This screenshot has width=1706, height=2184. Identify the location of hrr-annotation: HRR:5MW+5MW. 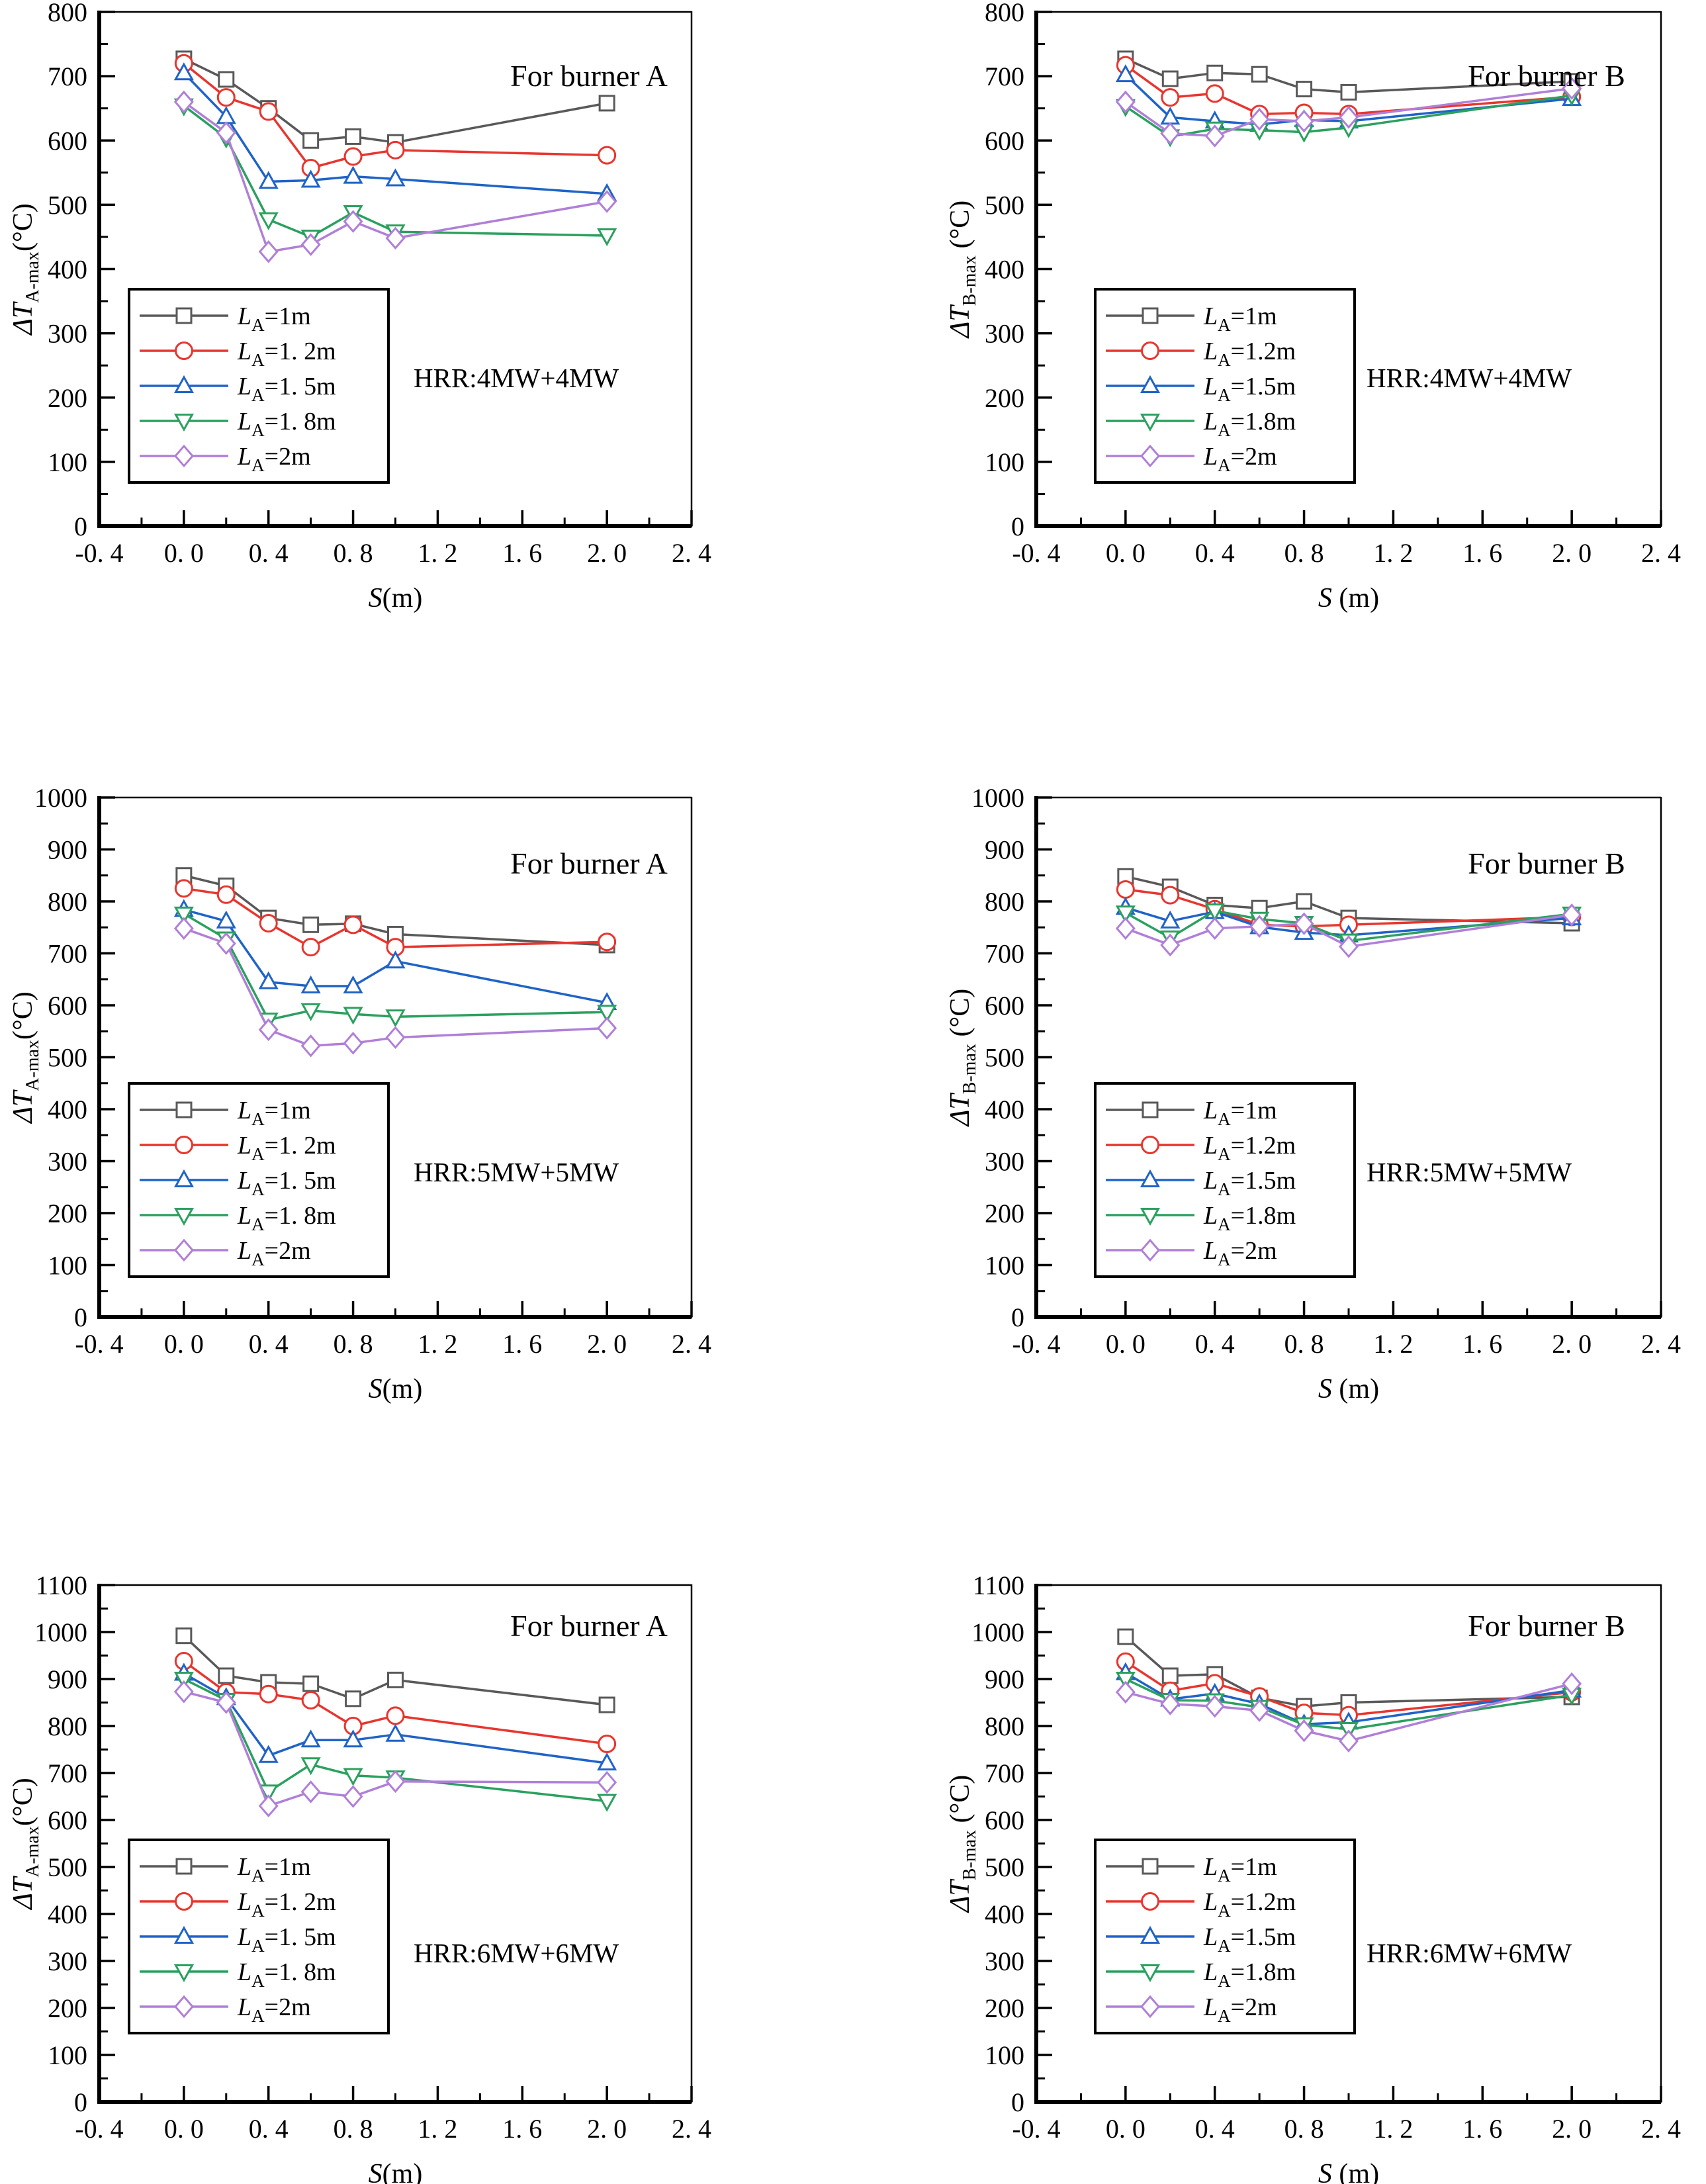
(516, 1172).